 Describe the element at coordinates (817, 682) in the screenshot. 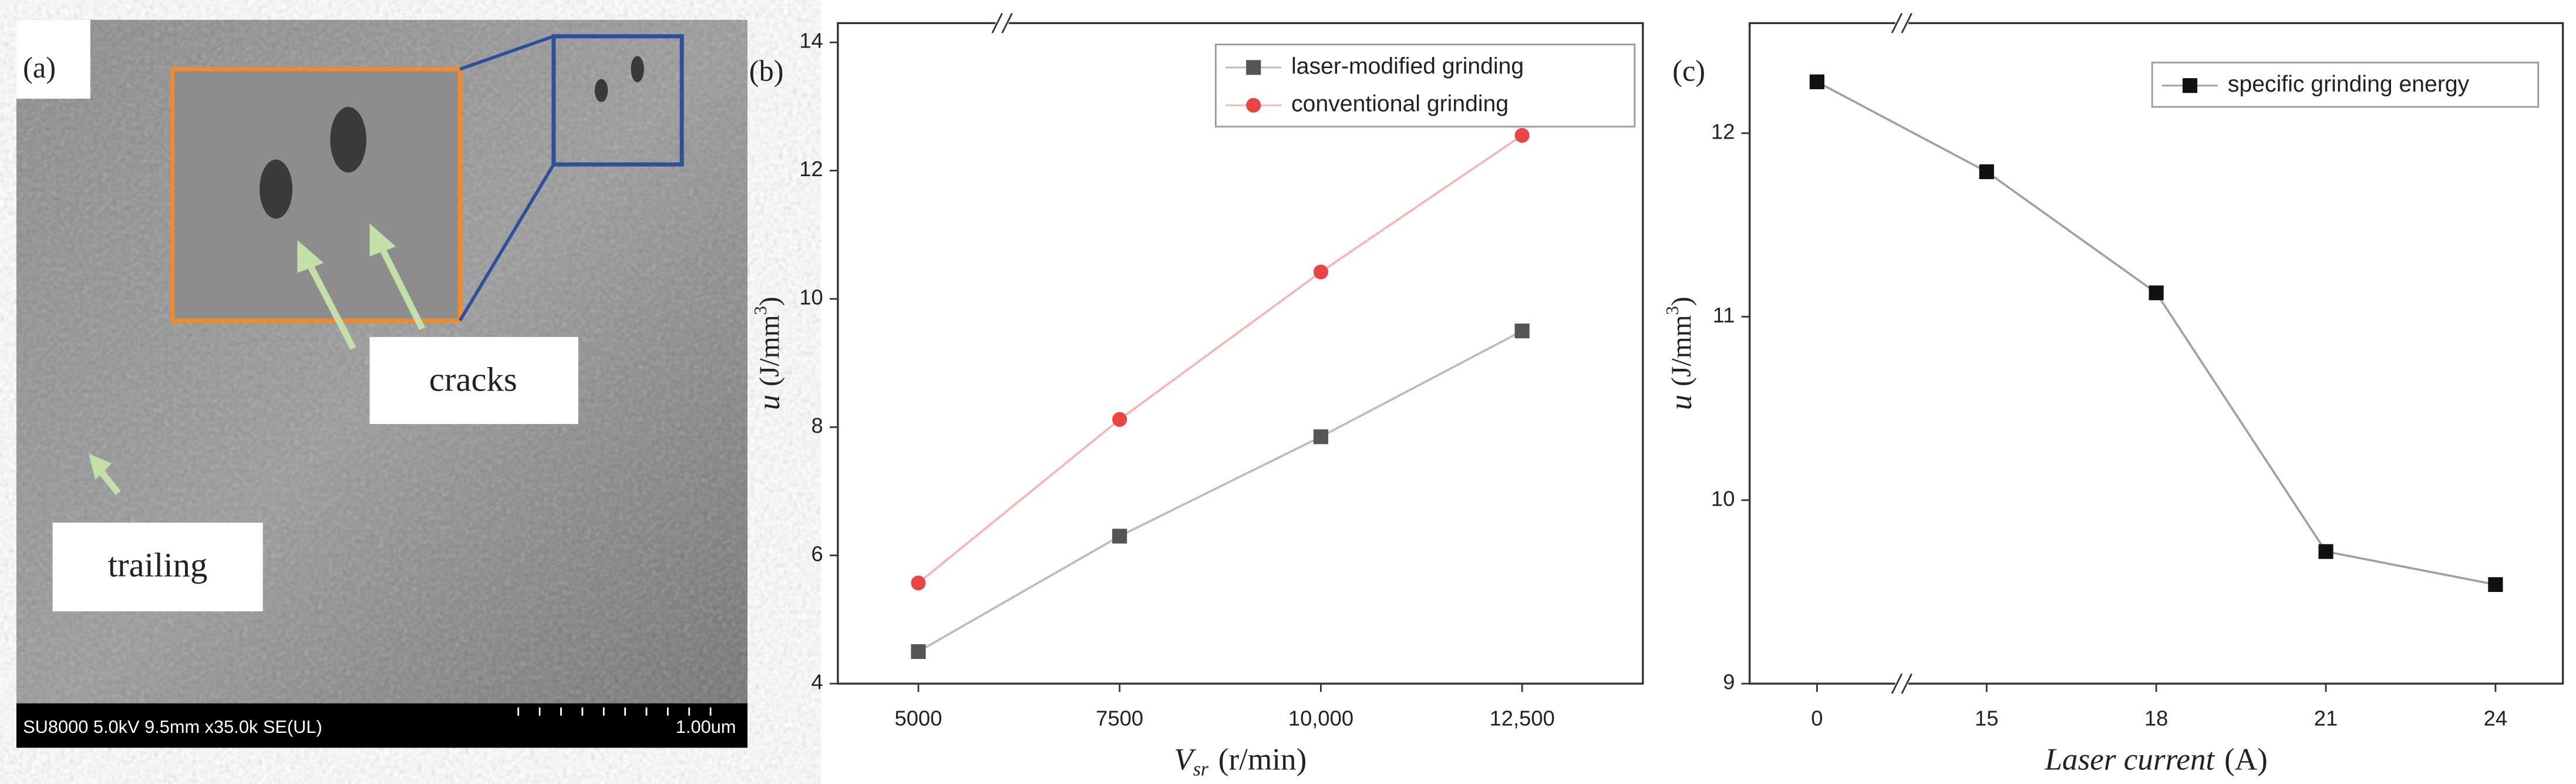

I see `y-tick-label: 4` at that location.